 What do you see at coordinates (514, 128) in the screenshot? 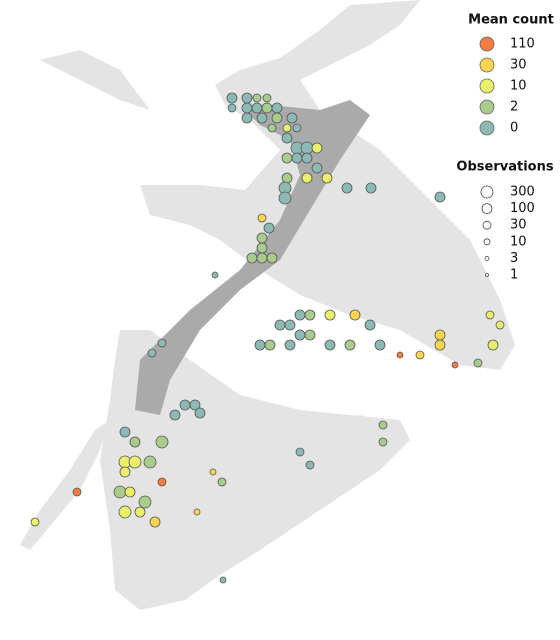
I see `legend-label: 0` at bounding box center [514, 128].